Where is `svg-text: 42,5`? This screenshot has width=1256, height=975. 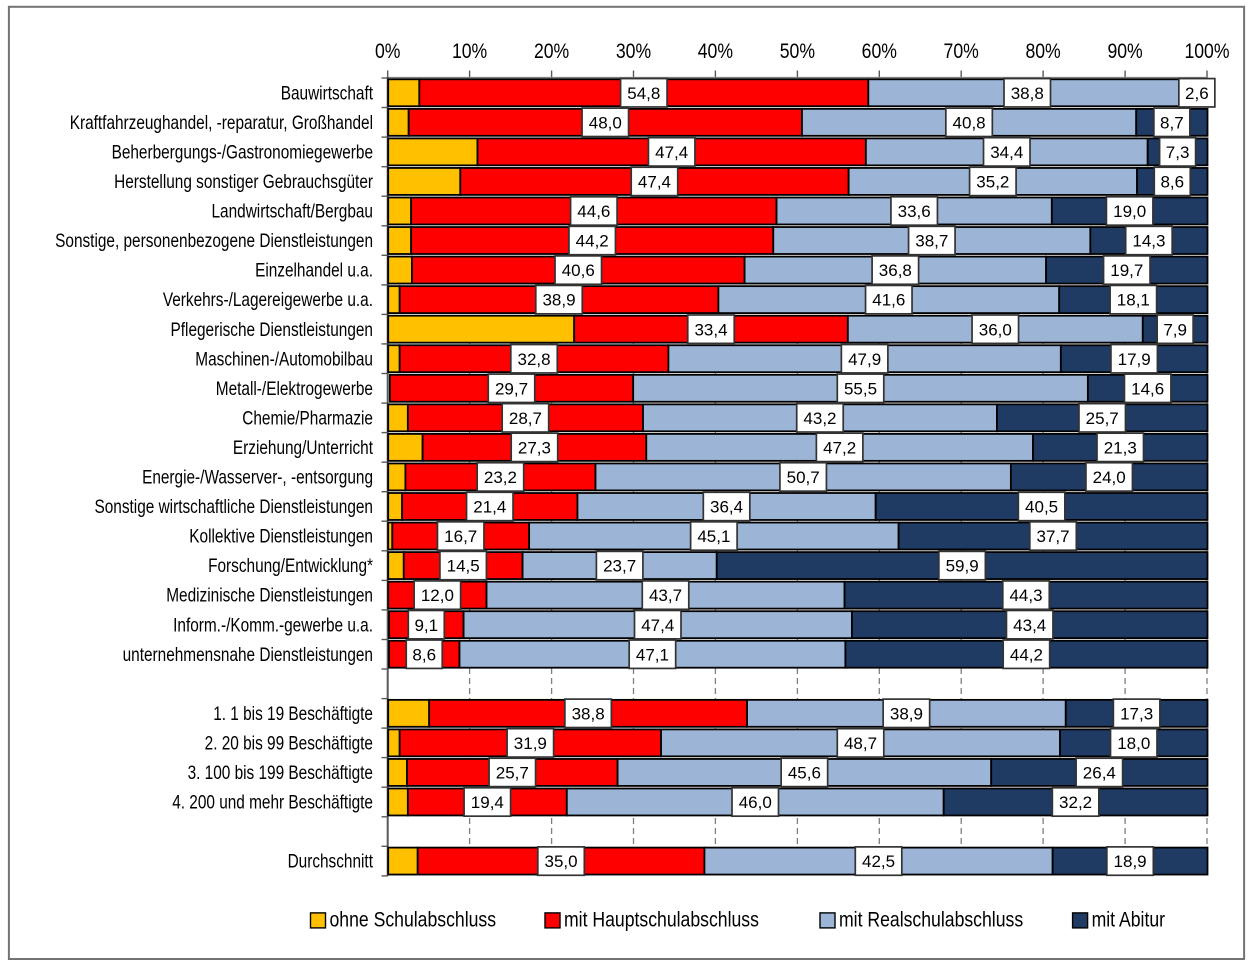
svg-text: 42,5 is located at coordinates (878, 861).